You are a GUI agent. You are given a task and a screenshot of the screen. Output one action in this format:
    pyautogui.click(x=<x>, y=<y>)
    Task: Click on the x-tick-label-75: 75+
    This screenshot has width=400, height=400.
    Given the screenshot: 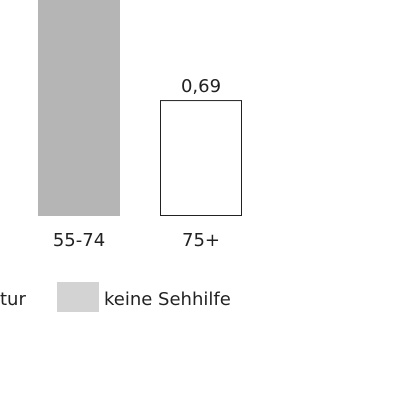 What is the action you would take?
    pyautogui.click(x=201, y=240)
    